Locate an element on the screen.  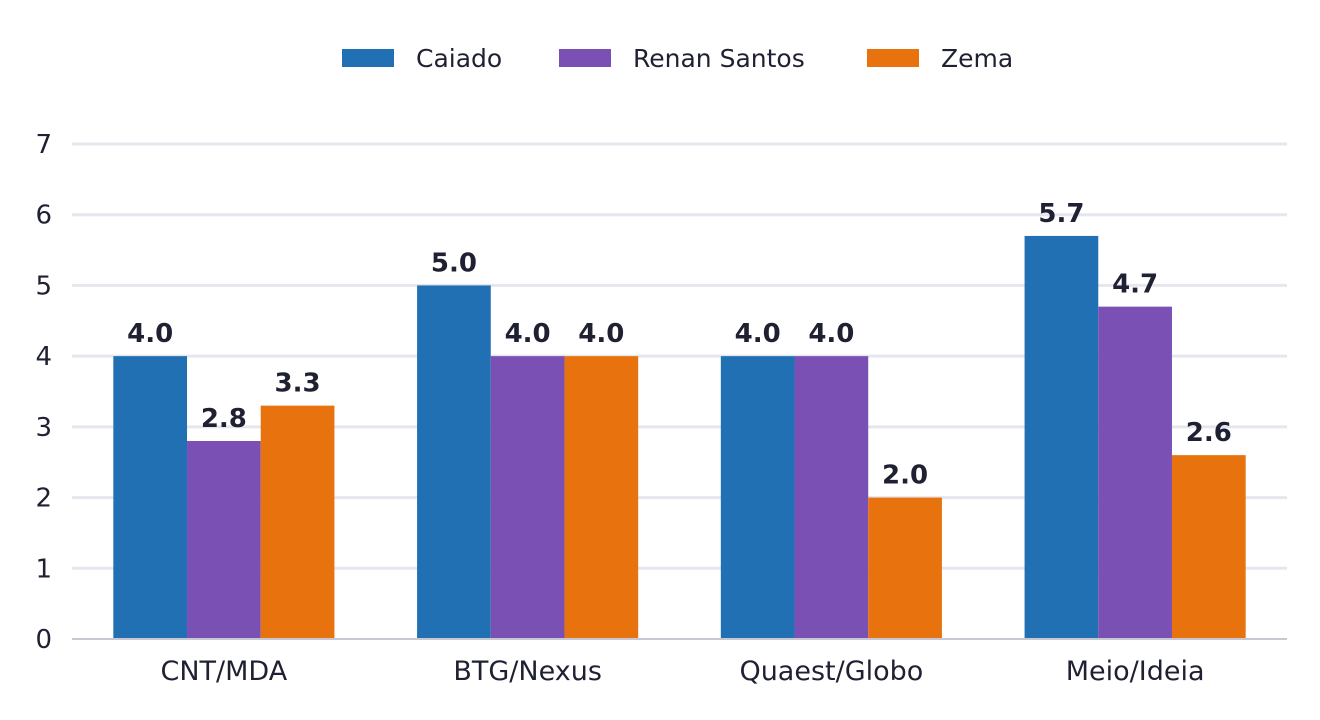
y-tick-label: 6 is located at coordinates (43, 216).